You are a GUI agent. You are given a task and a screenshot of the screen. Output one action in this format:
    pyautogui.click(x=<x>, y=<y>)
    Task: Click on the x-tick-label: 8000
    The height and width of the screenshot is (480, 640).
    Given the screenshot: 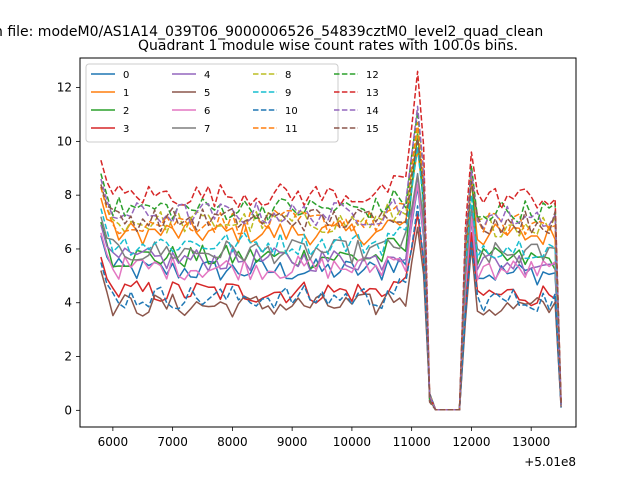 What is the action you would take?
    pyautogui.click(x=232, y=442)
    